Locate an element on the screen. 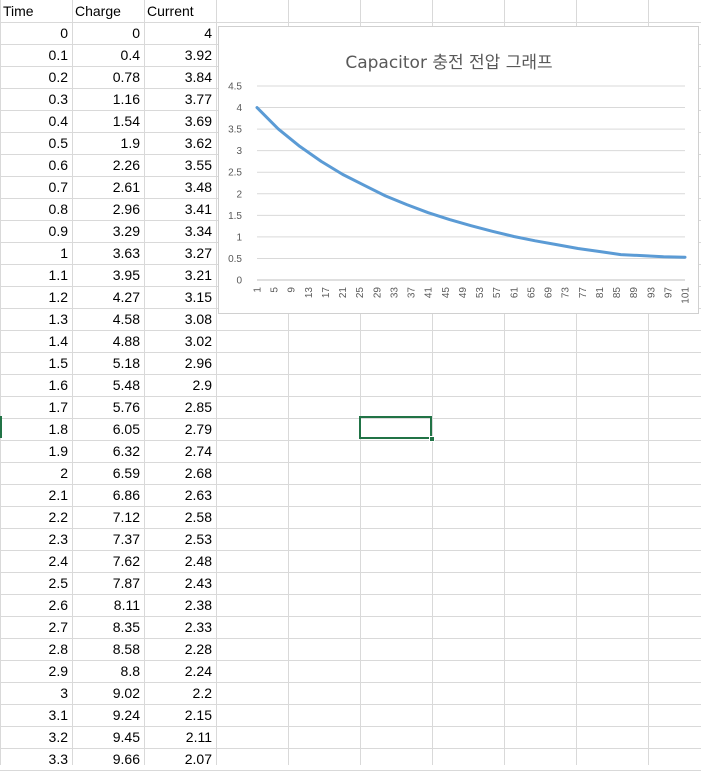 This screenshot has width=701, height=771. data-cell: 2.58 is located at coordinates (198, 517).